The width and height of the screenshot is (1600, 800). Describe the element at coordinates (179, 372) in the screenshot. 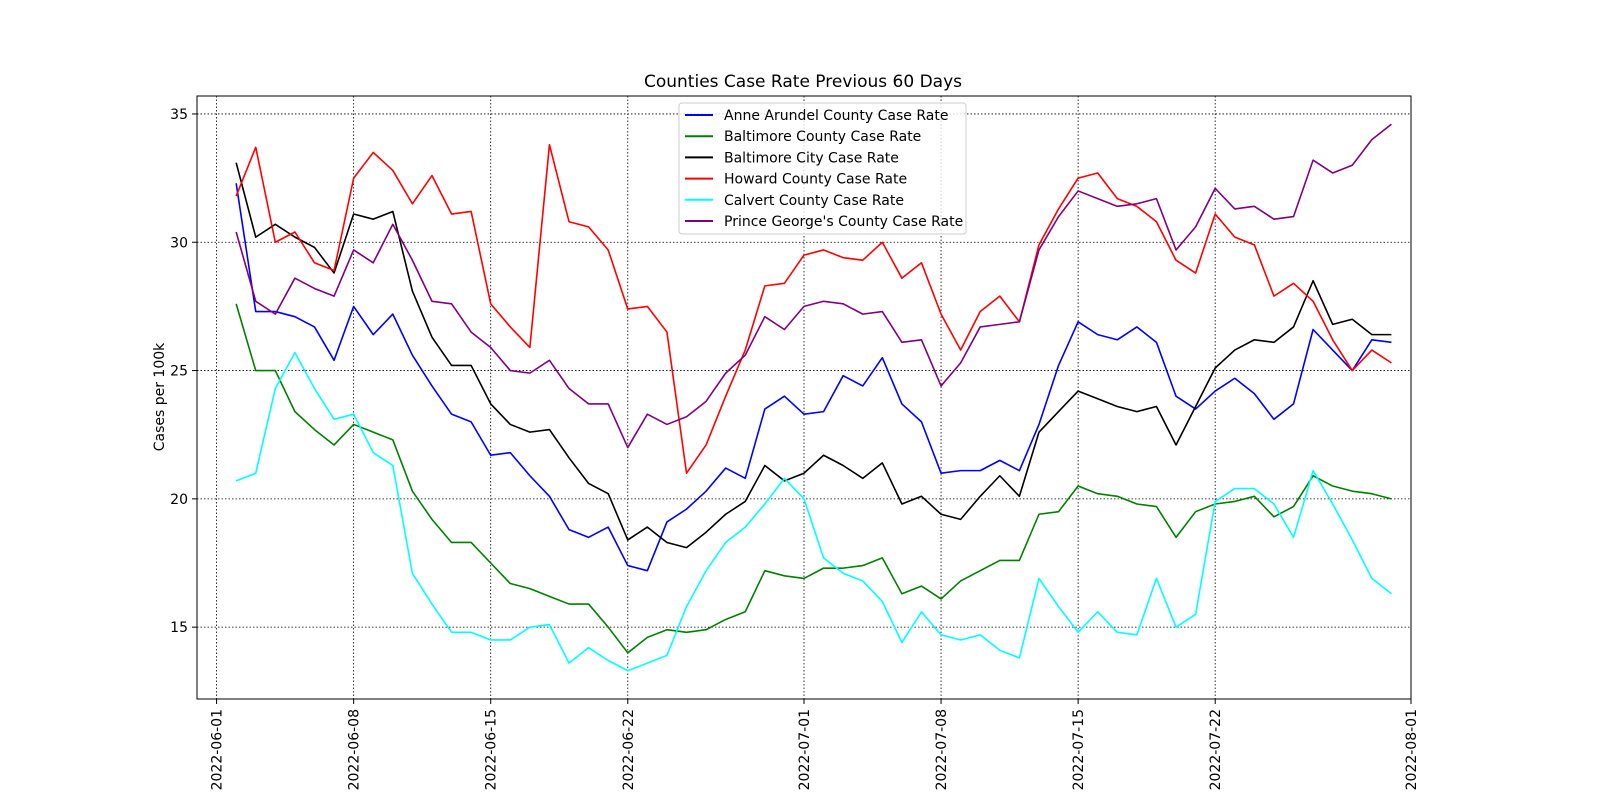

I see `y-tick-label: 25` at that location.